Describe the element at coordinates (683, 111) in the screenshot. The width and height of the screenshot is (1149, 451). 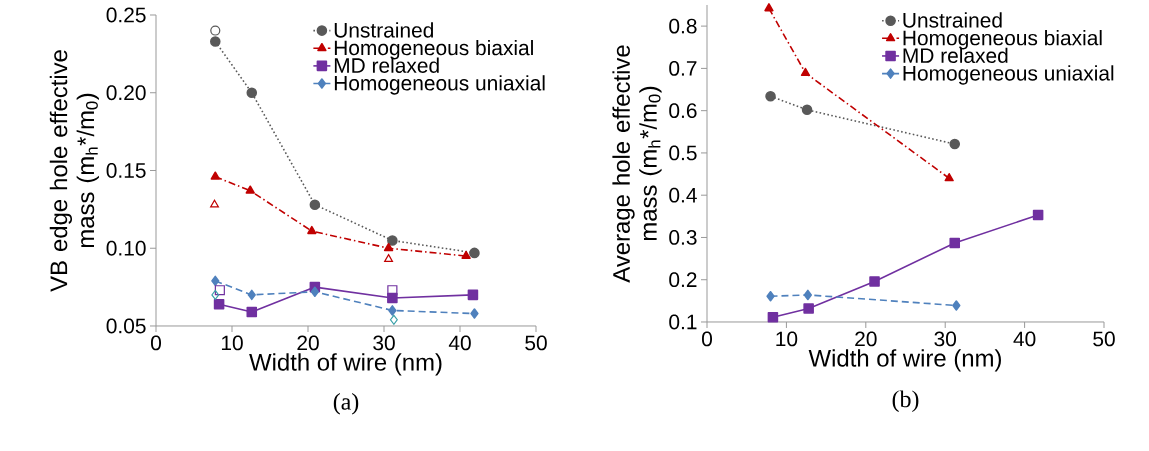
I see `y-tick-label: 0.6` at that location.